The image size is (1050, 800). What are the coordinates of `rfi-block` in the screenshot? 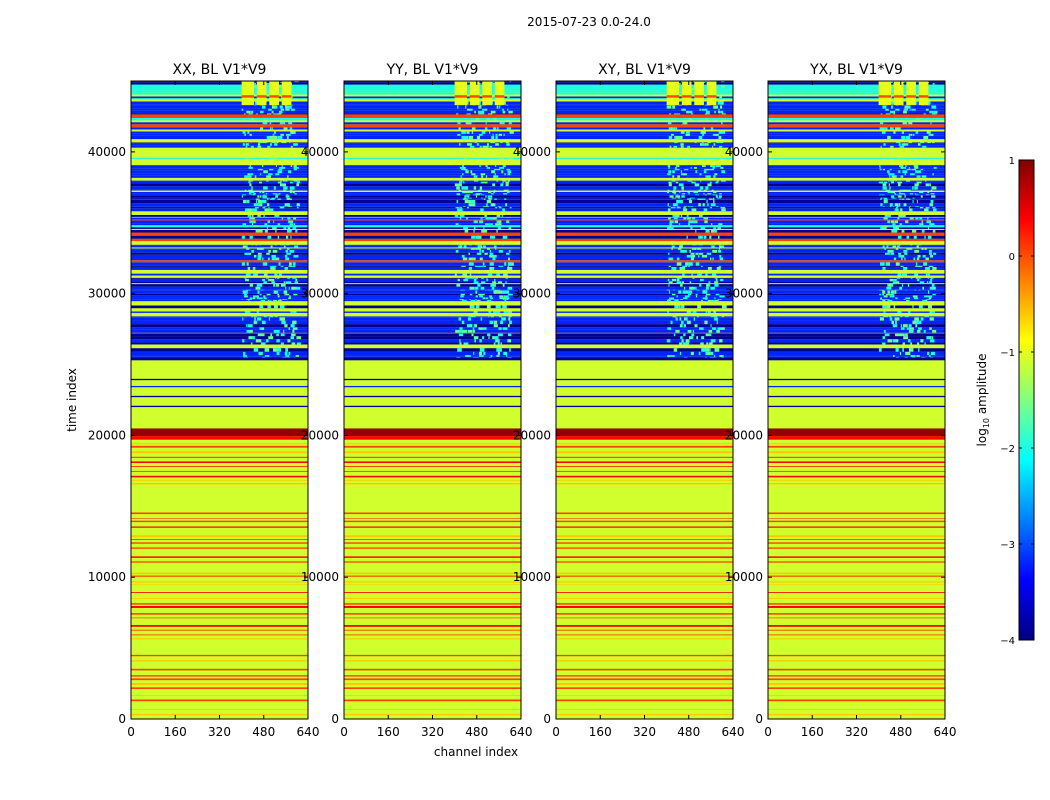 It's located at (487, 93).